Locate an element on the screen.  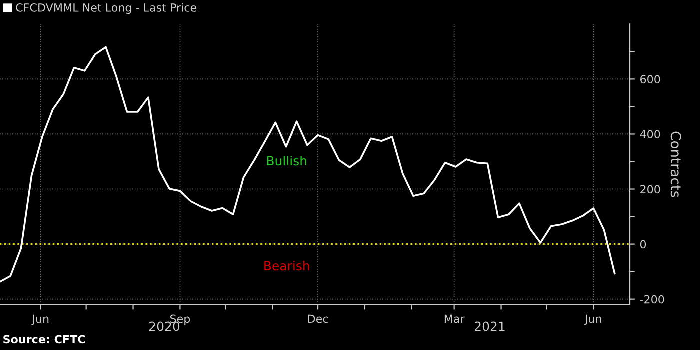
y-axis-title: Contracts is located at coordinates (676, 165).